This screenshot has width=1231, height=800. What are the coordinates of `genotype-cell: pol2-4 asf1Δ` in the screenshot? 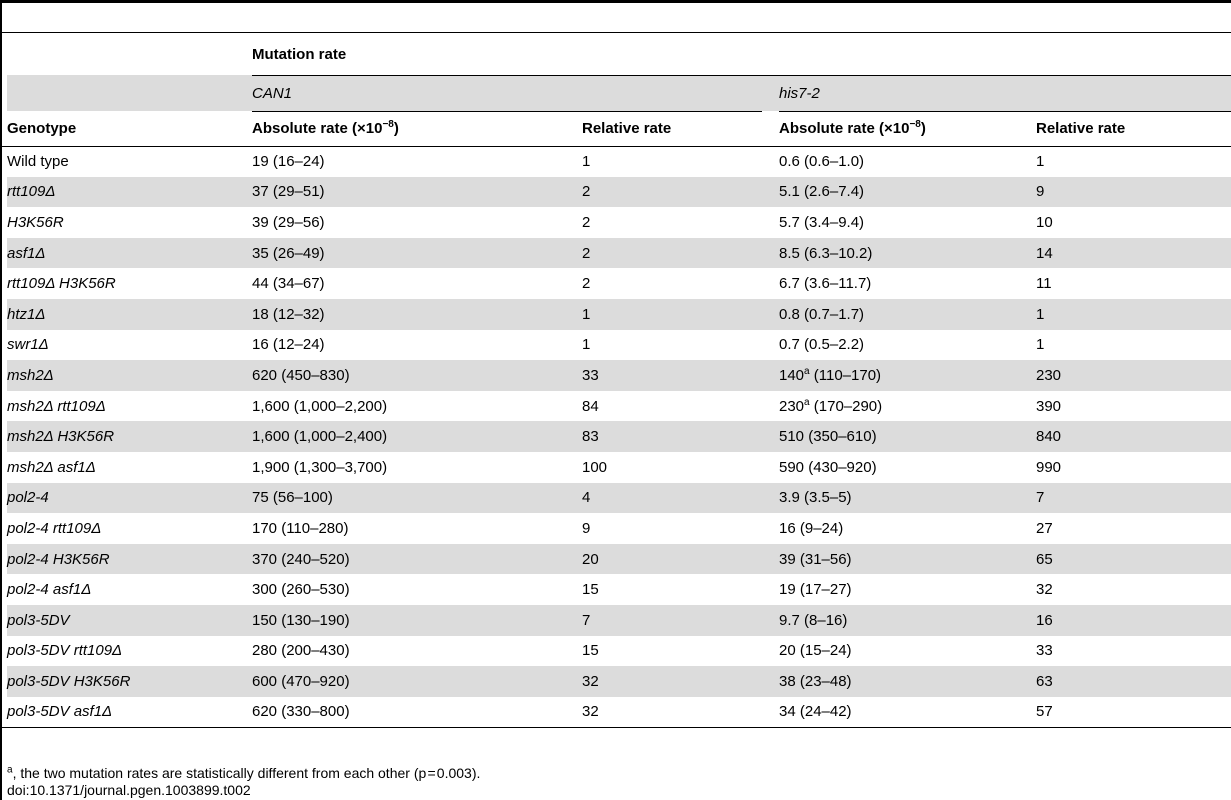 It's located at (49, 590).